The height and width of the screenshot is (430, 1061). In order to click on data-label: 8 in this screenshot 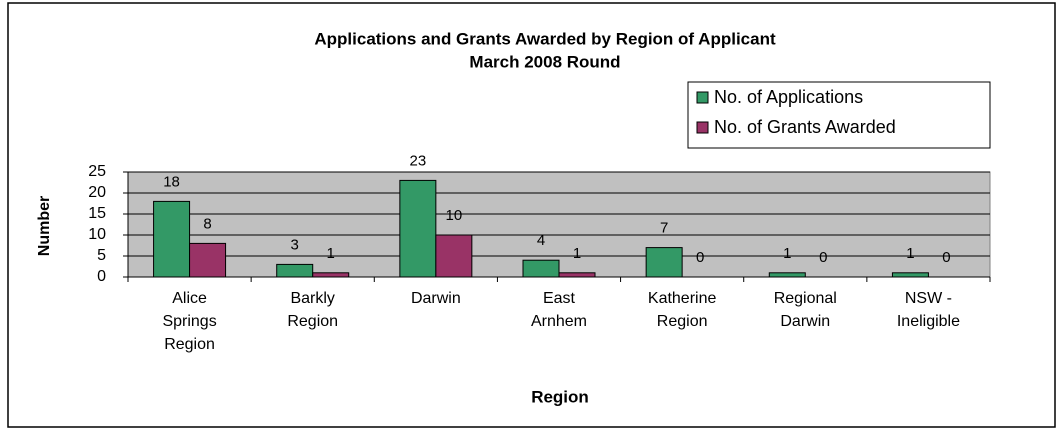, I will do `click(207, 223)`.